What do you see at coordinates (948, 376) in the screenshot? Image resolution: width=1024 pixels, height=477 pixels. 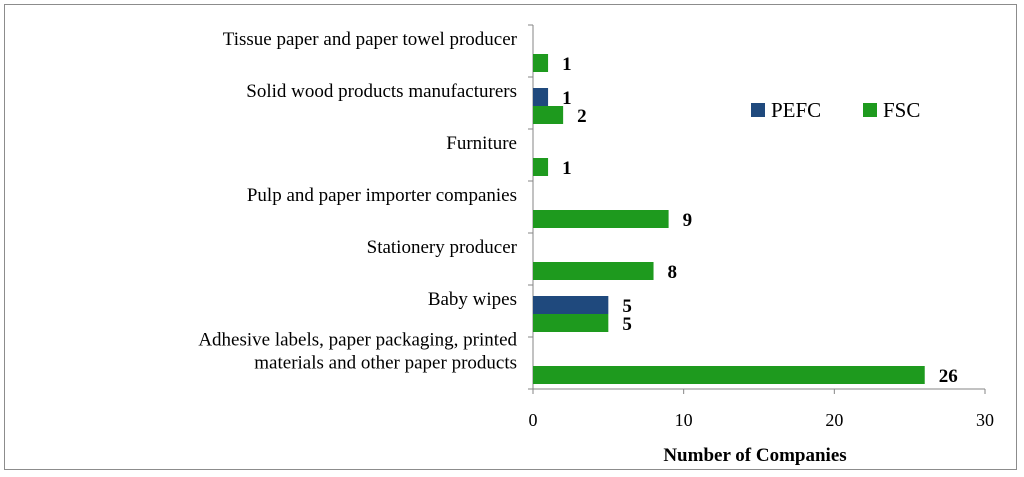 I see `data-label-fsc: 26` at bounding box center [948, 376].